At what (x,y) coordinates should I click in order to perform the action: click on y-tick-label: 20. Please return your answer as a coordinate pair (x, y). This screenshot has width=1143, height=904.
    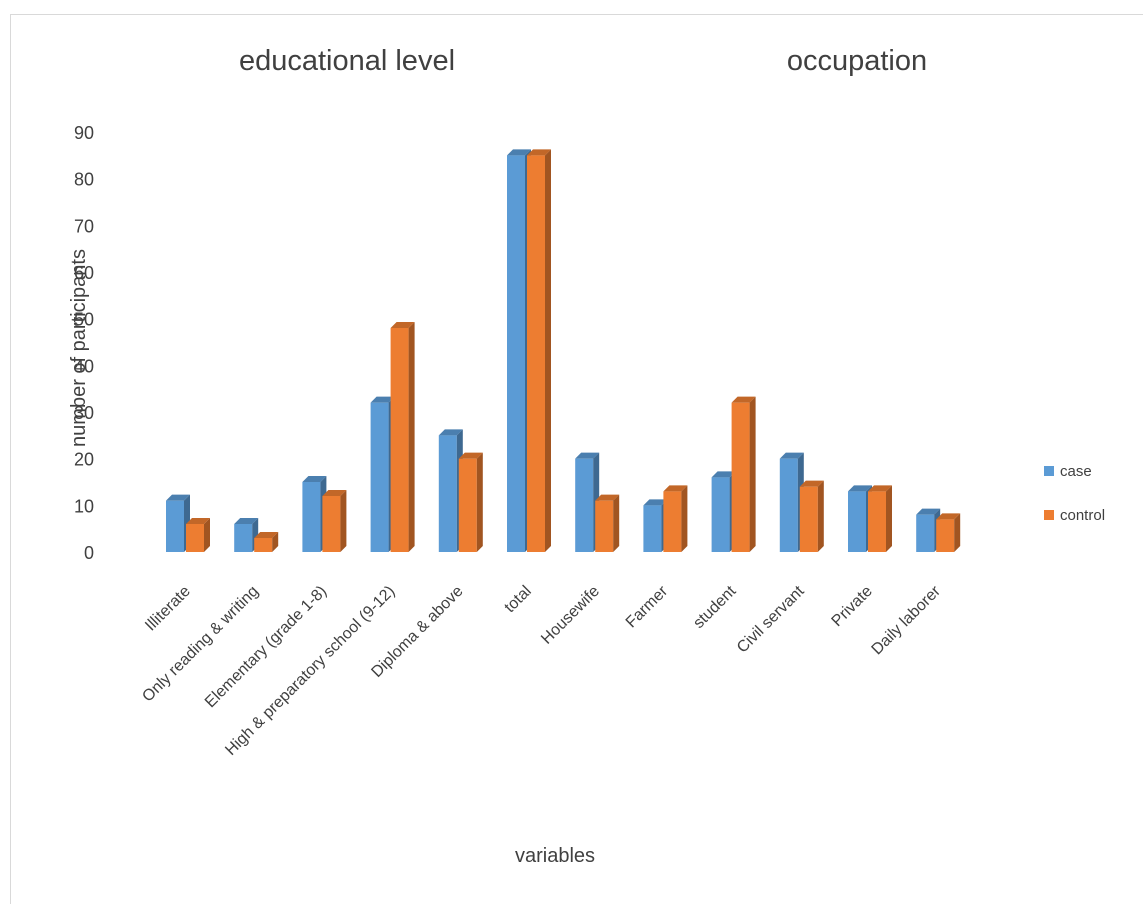
    Looking at the image, I should click on (84, 460).